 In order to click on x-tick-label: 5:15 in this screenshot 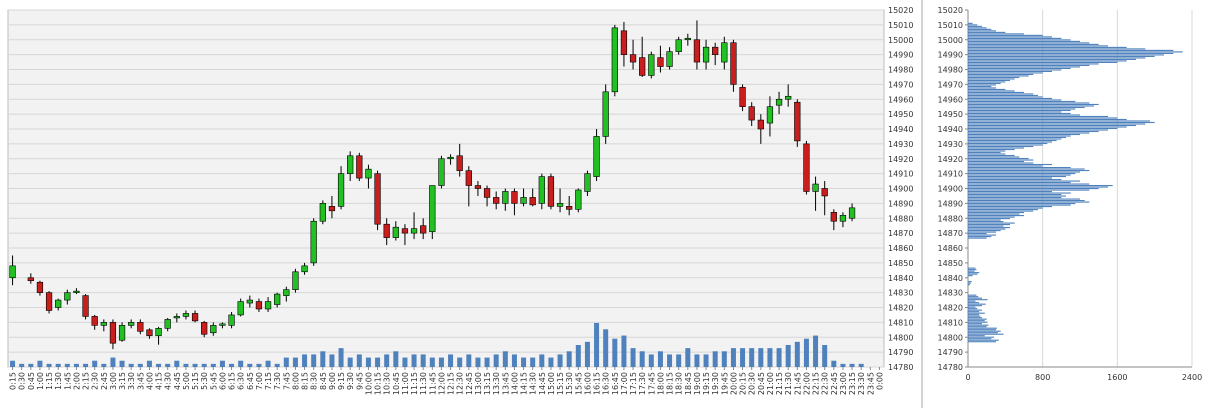, I will do `click(195, 381)`.